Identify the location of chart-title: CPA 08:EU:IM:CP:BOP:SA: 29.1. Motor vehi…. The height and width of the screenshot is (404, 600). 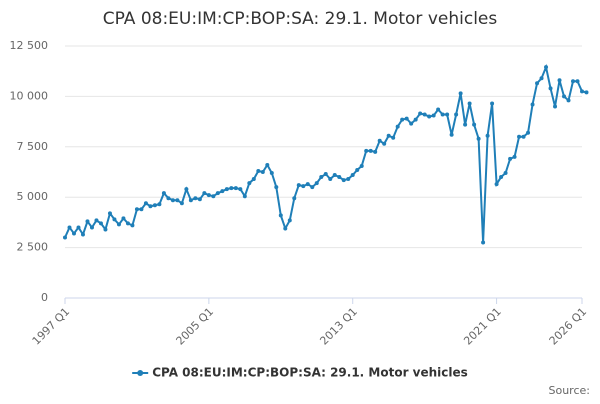
(300, 19).